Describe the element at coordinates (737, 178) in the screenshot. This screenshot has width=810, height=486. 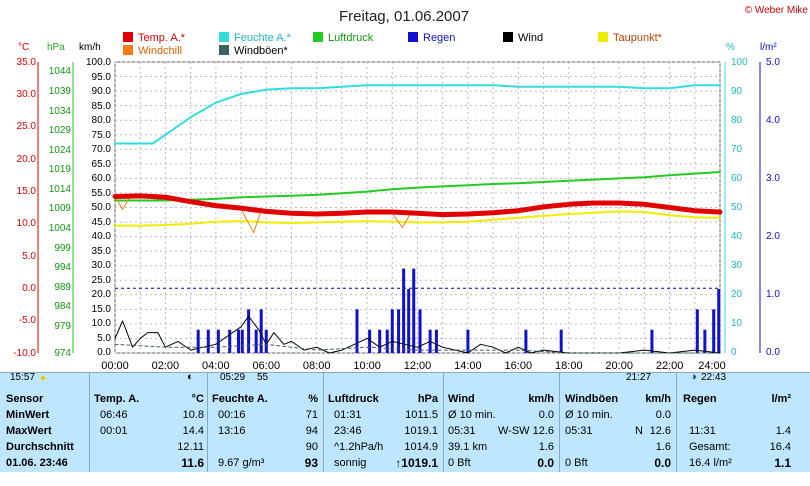
I see `humidity-tick-label: 60` at that location.